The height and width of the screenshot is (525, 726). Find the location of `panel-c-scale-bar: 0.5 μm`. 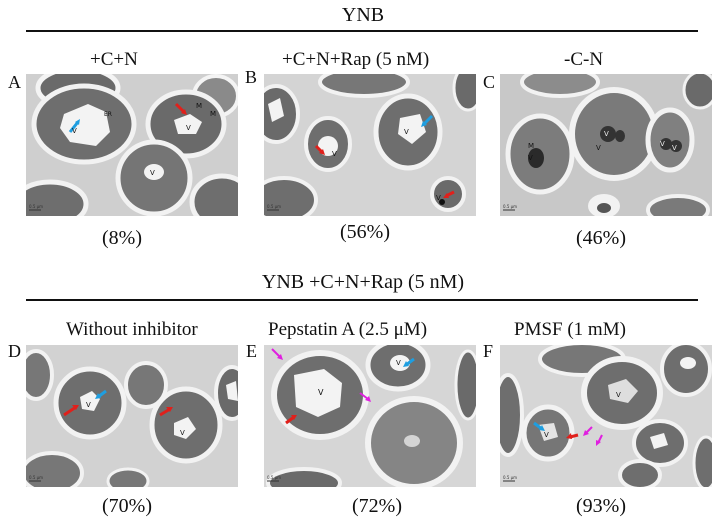

panel-c-scale-bar: 0.5 μm is located at coordinates (510, 206).